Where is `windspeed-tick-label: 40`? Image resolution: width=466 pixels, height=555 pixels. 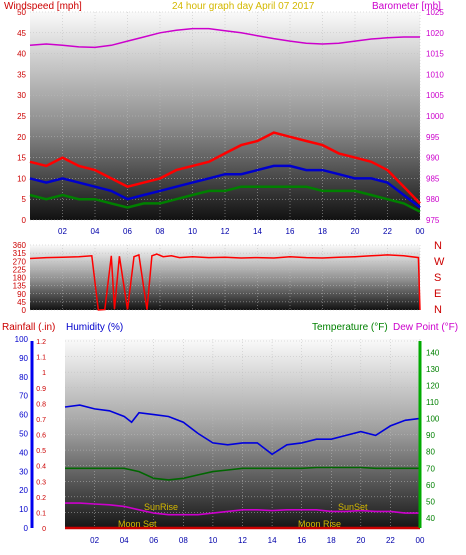 windspeed-tick-label: 40 is located at coordinates (21, 54).